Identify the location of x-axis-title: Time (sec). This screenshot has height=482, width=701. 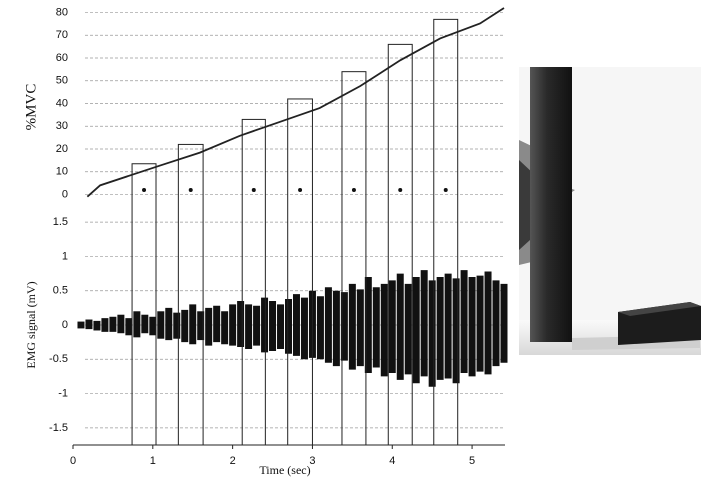
(284, 470).